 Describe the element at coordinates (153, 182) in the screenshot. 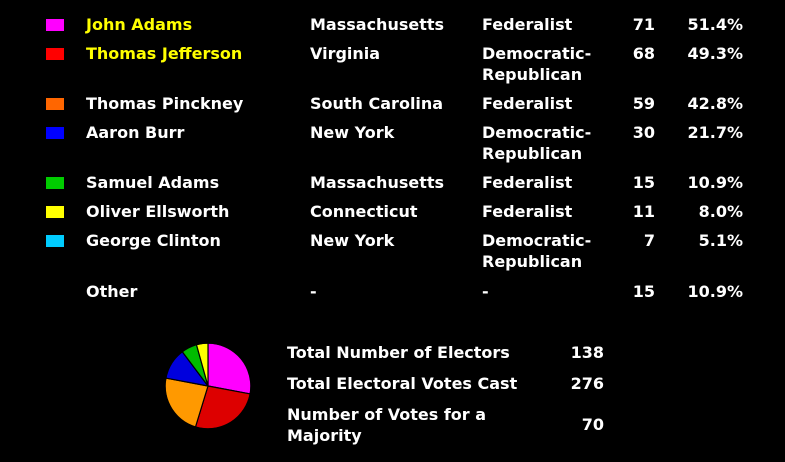

I see `candidate-name: Samuel Adams` at that location.